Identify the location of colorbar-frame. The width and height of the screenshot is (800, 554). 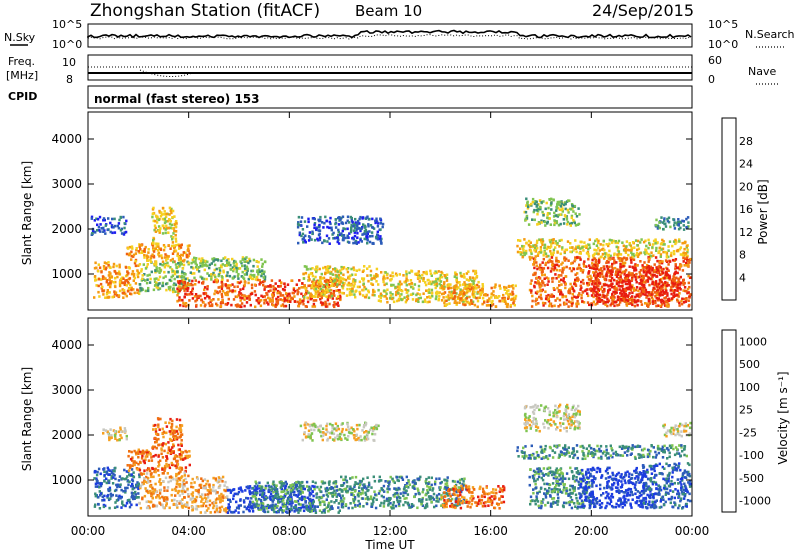
(729, 209).